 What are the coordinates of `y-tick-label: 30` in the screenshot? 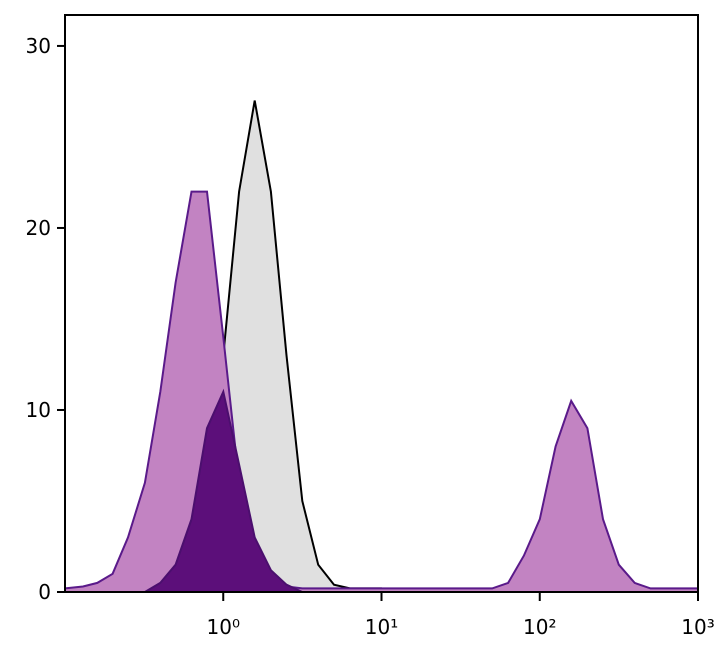 It's located at (38, 46).